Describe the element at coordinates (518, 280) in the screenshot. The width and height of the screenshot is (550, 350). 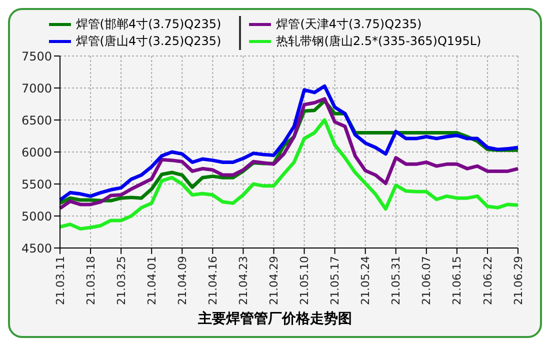
I see `x-tick-label: 21.06.29` at that location.